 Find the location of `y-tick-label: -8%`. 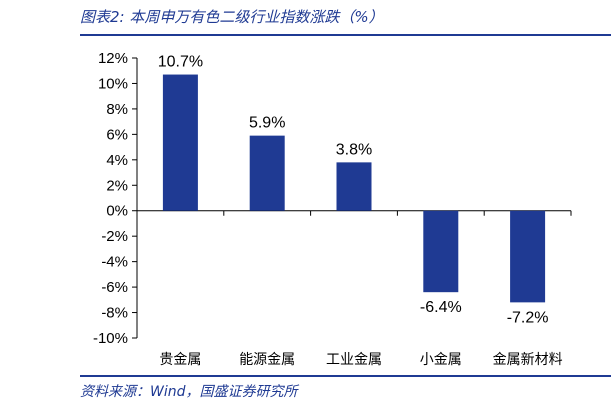

y-tick-label: -8% is located at coordinates (114, 313).